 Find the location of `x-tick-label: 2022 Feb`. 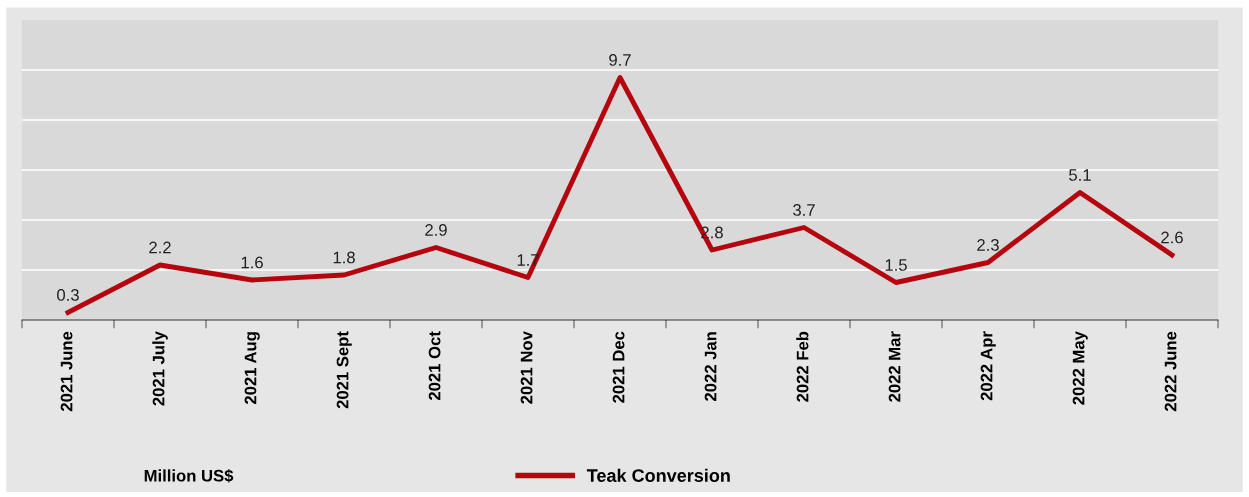

x-tick-label: 2022 Feb is located at coordinates (802, 366).